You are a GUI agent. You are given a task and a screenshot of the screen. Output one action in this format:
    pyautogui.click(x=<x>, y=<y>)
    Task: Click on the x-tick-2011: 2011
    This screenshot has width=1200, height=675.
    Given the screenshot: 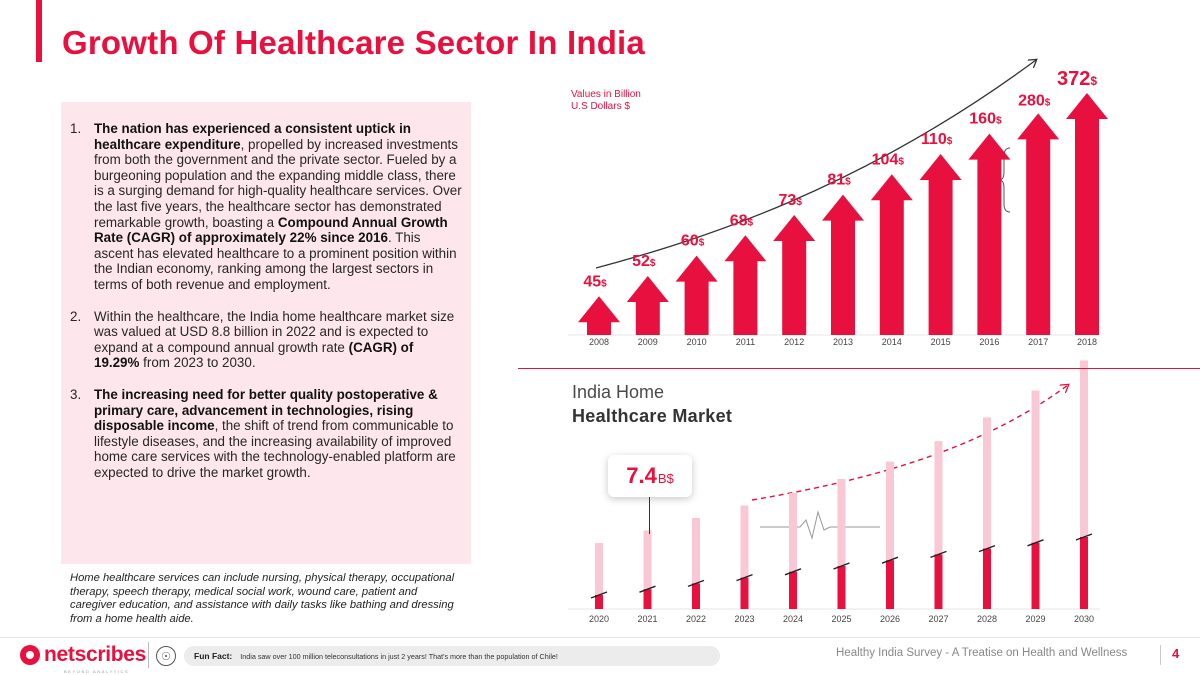 What is the action you would take?
    pyautogui.click(x=745, y=342)
    